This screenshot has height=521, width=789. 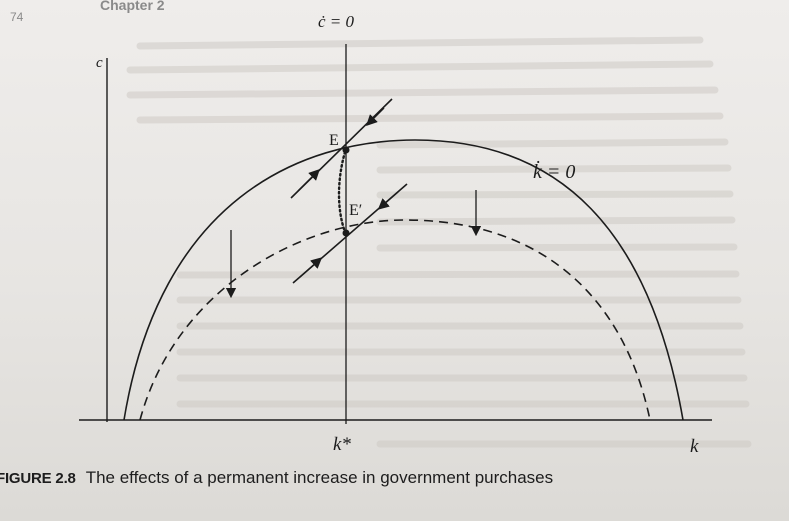 I want to click on kstar-label: k*, so click(x=342, y=444).